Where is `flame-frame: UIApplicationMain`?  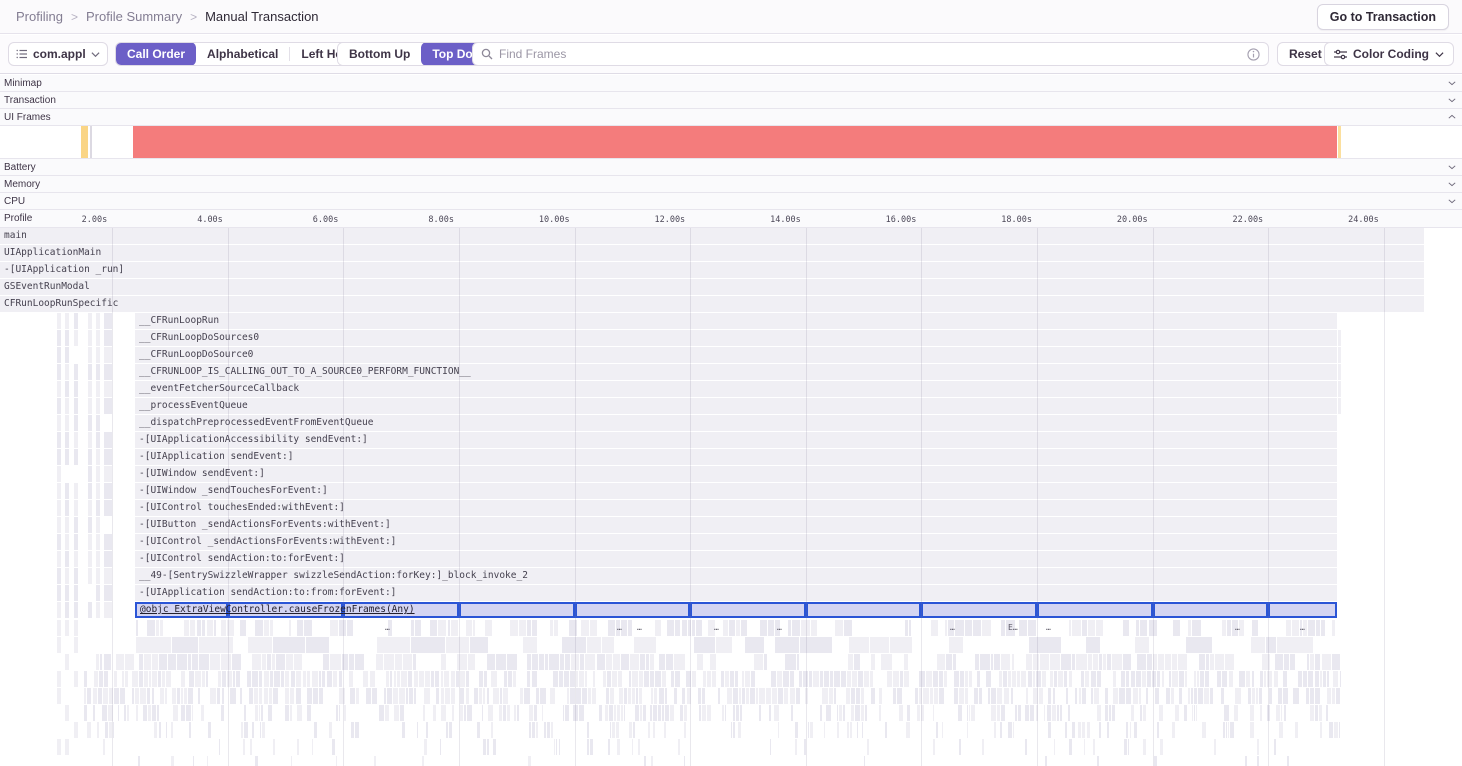
flame-frame: UIApplicationMain is located at coordinates (712, 253).